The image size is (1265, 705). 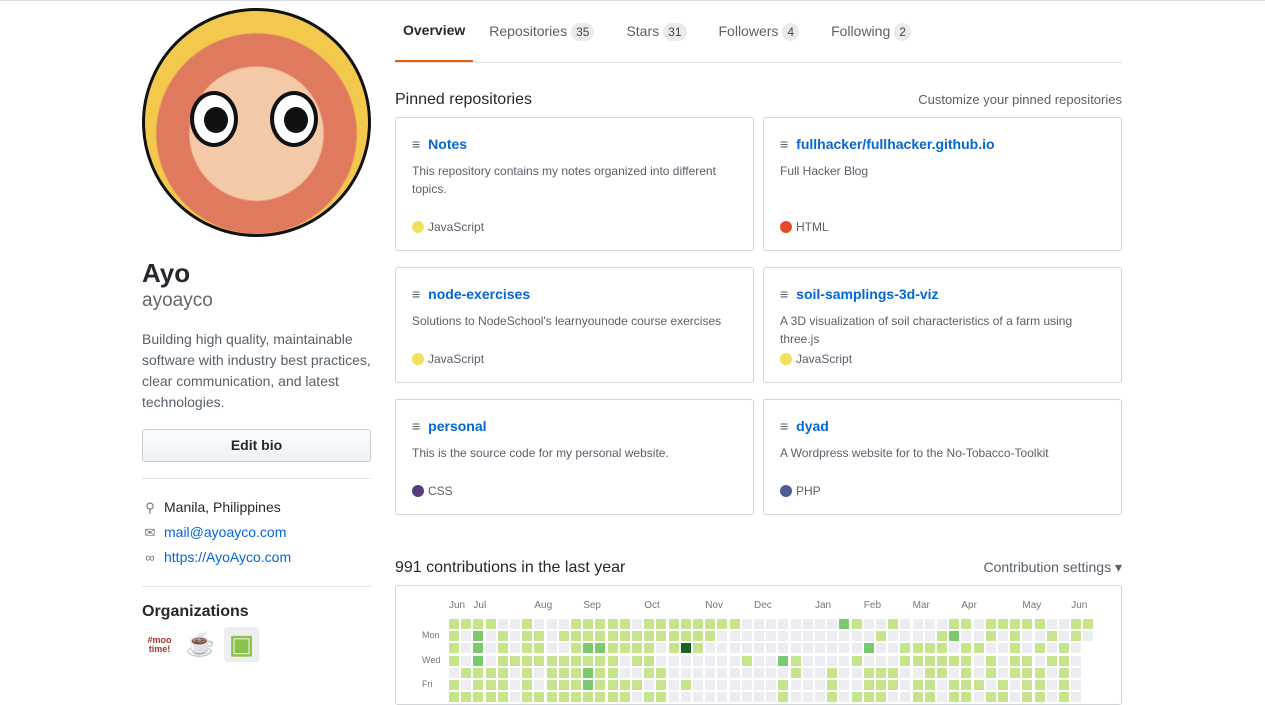 What do you see at coordinates (871, 31) in the screenshot?
I see `tab-following: Following 2` at bounding box center [871, 31].